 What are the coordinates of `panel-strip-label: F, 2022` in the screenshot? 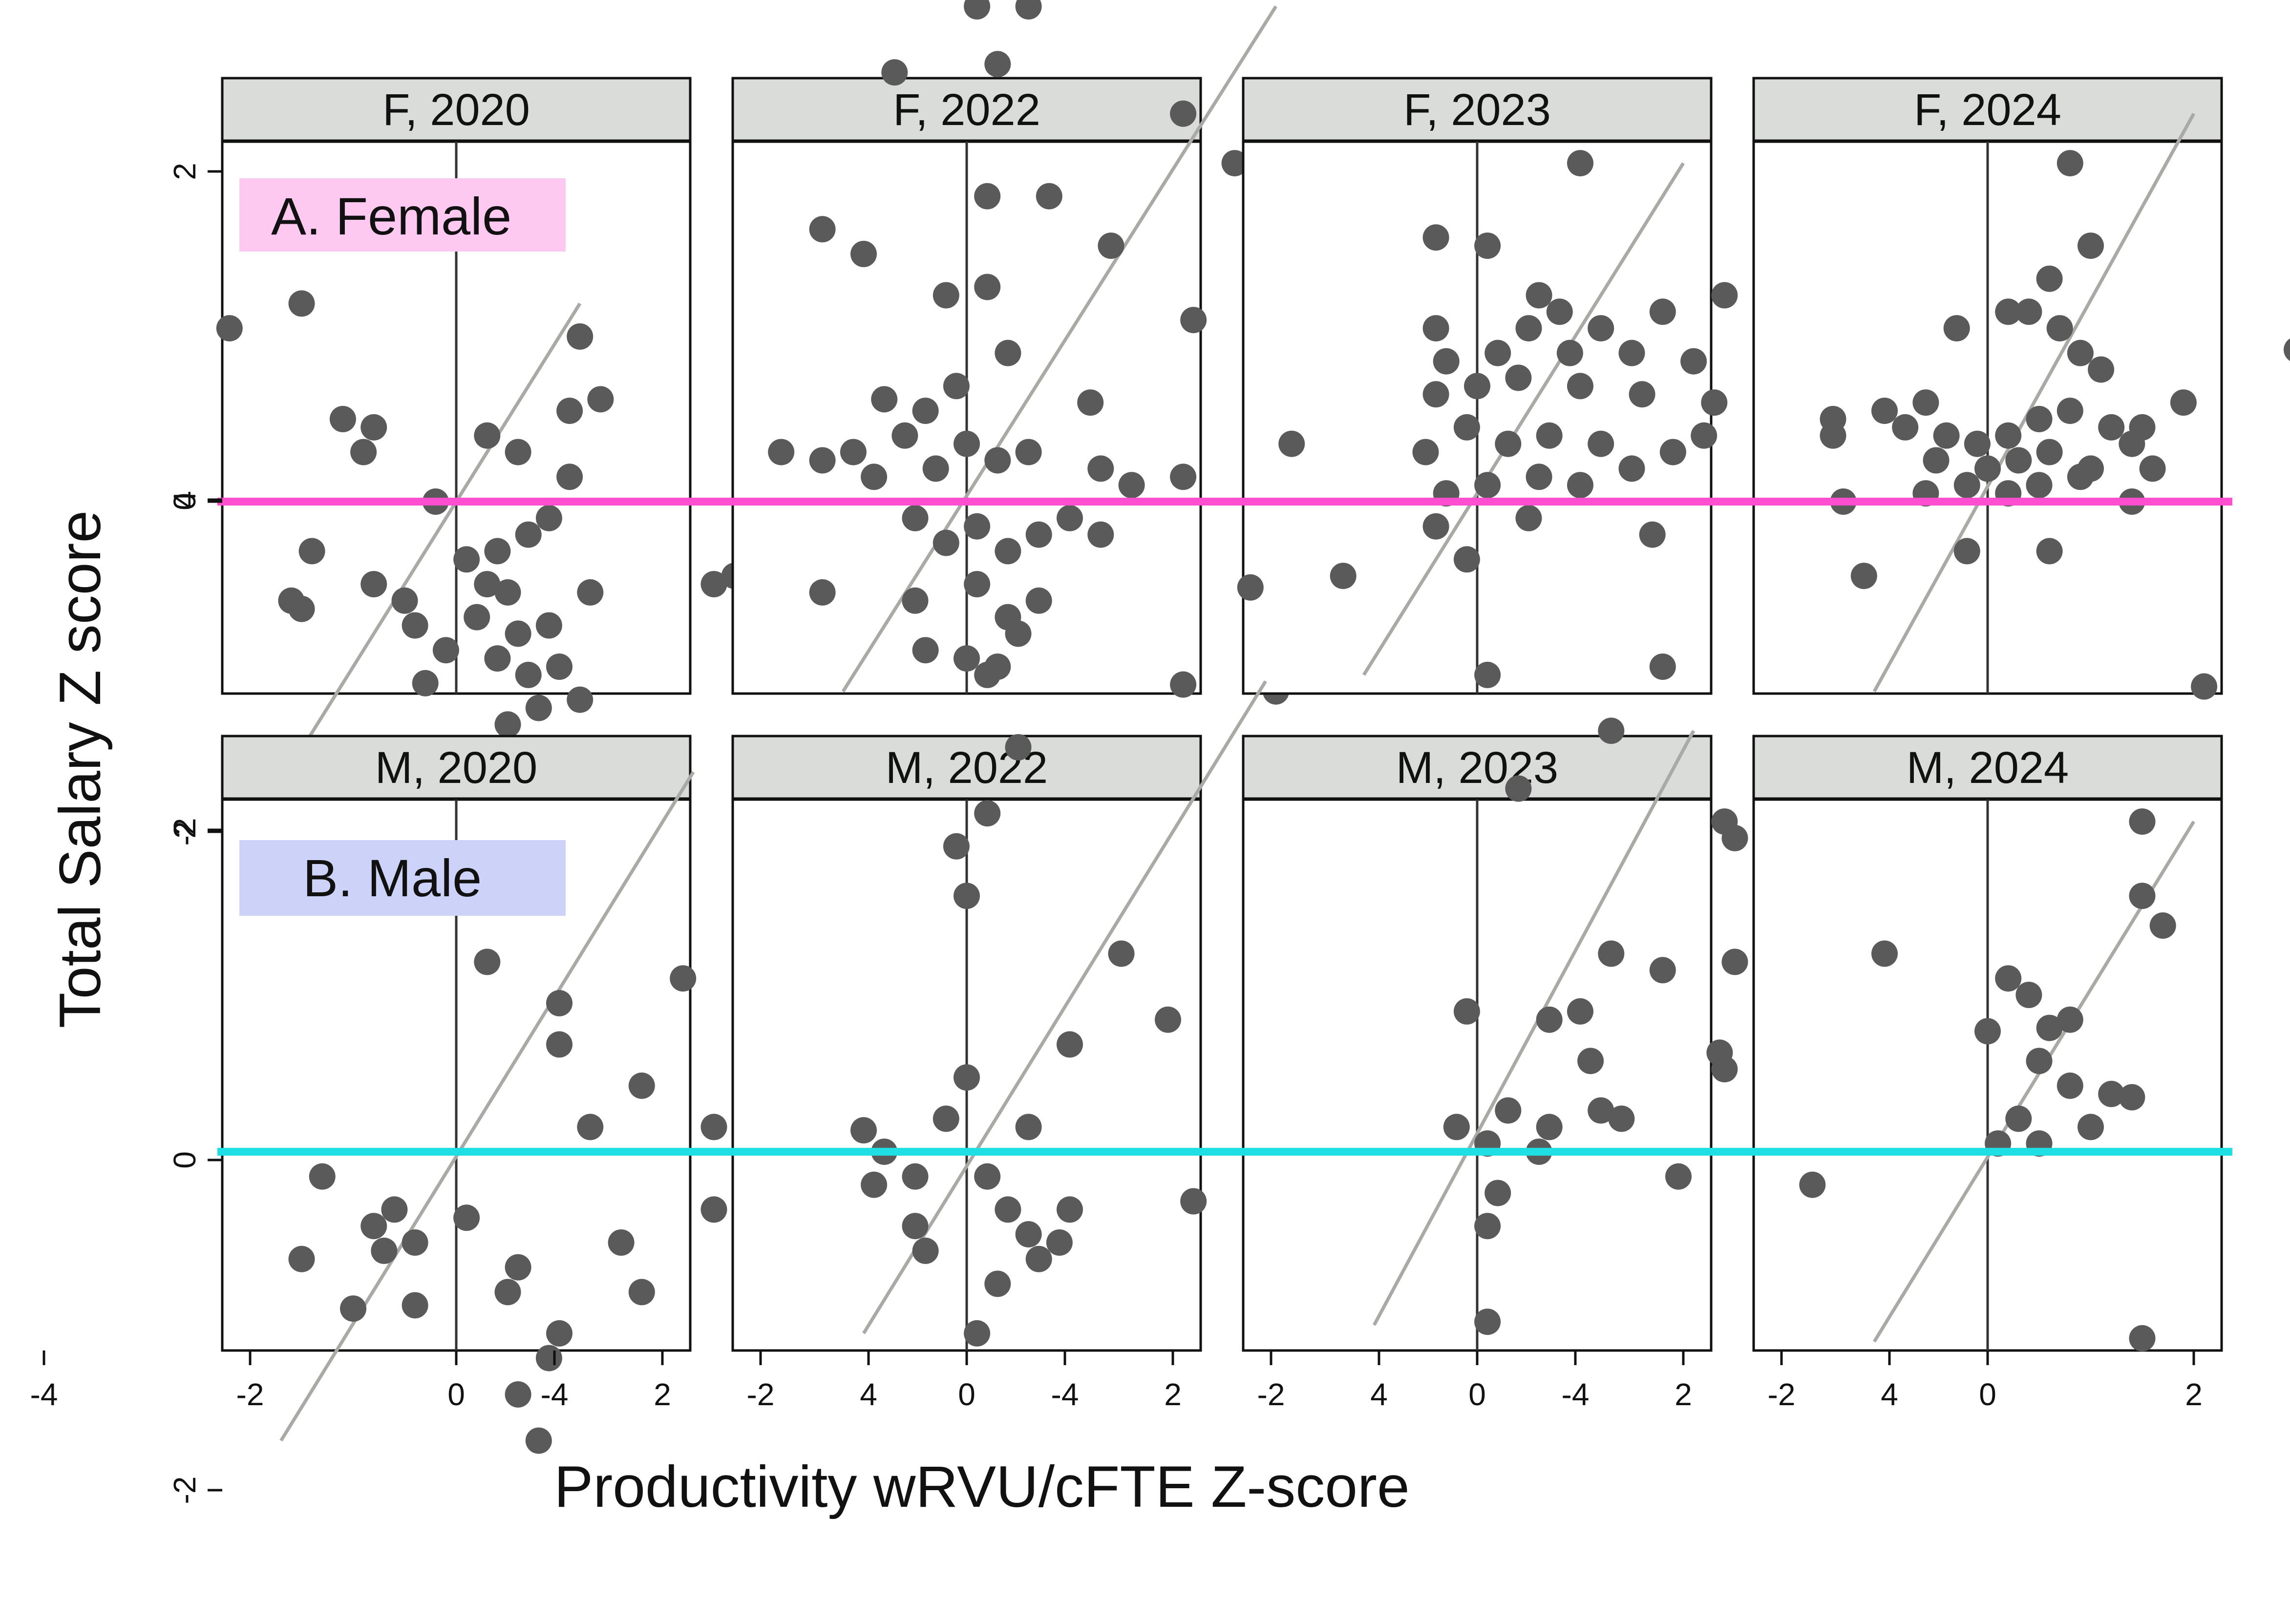 It's located at (967, 110).